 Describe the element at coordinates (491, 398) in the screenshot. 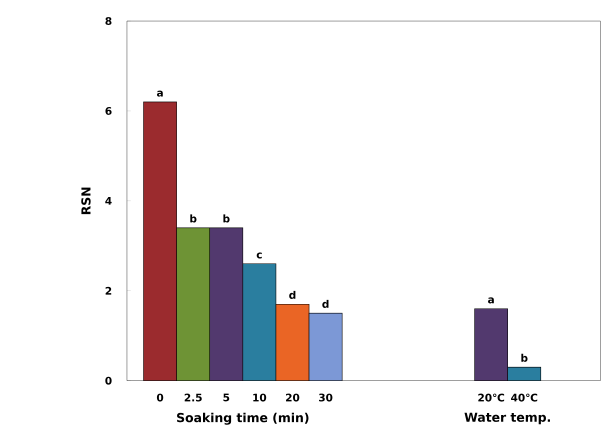

I see `x-tick-label: 20℃` at that location.